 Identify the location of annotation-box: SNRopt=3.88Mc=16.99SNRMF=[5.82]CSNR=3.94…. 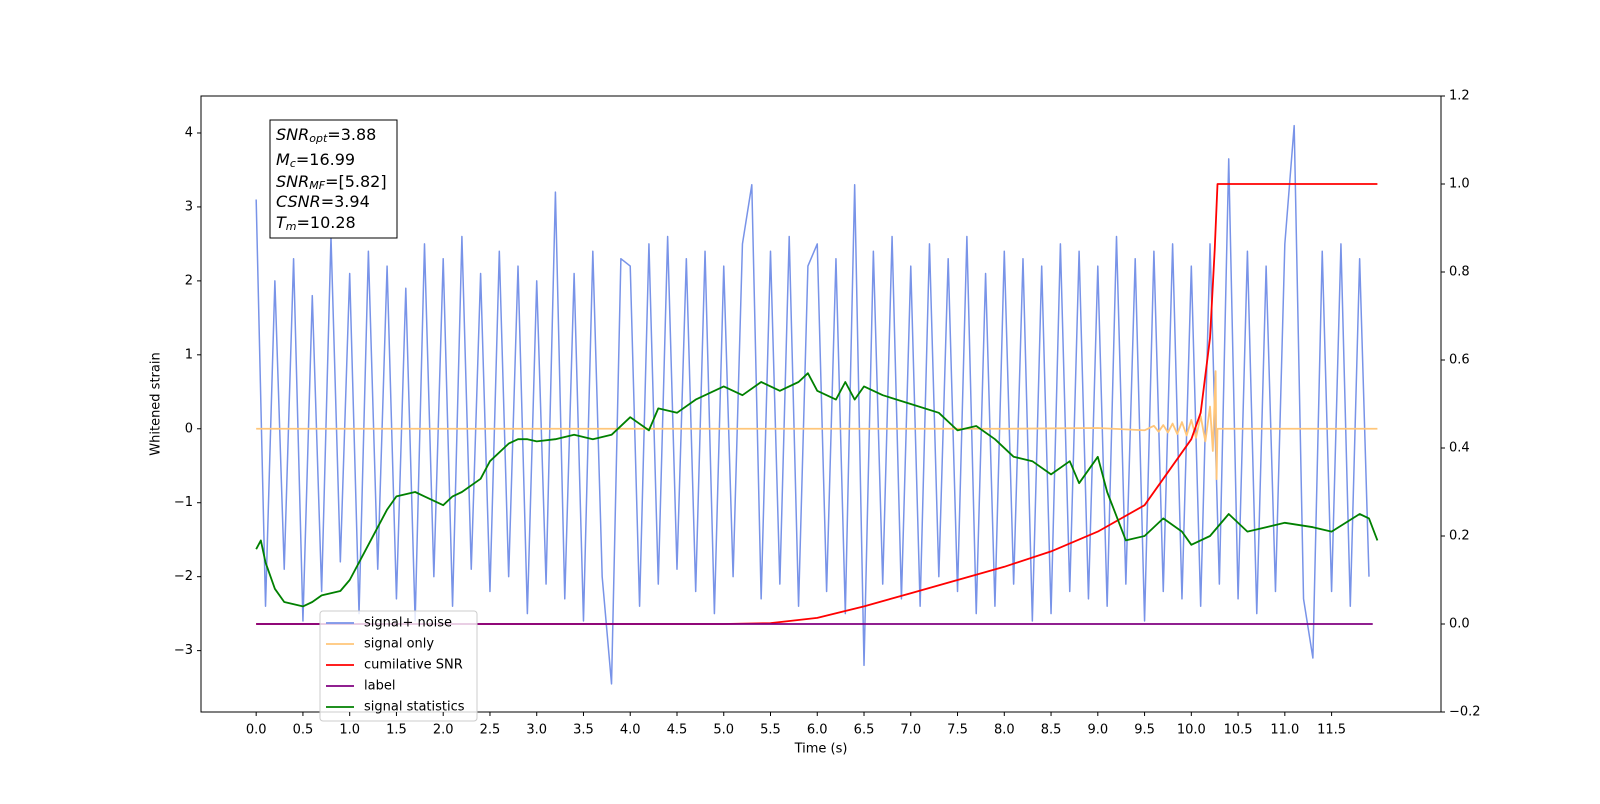
(333, 179).